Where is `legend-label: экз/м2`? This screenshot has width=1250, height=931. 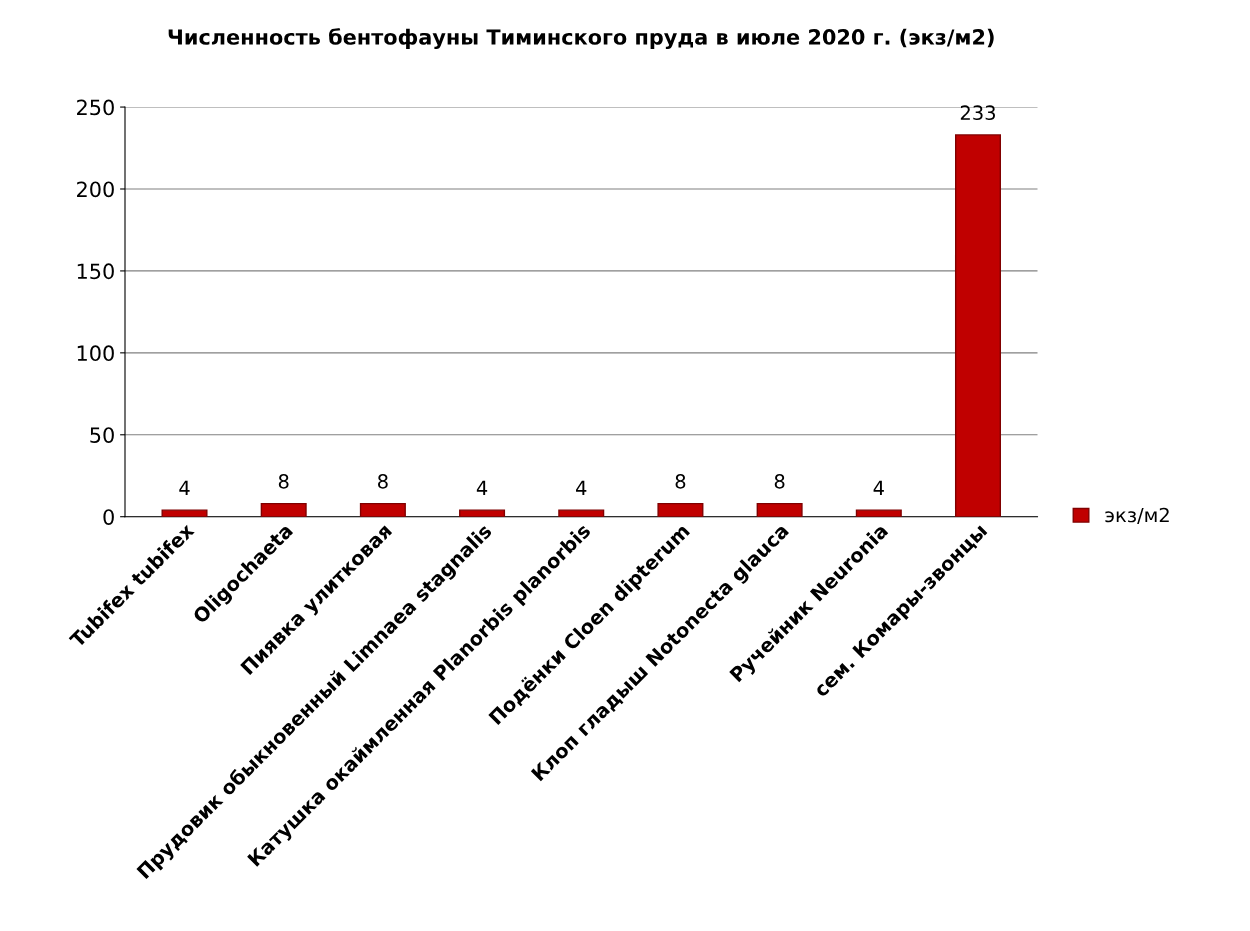 legend-label: экз/м2 is located at coordinates (1137, 515).